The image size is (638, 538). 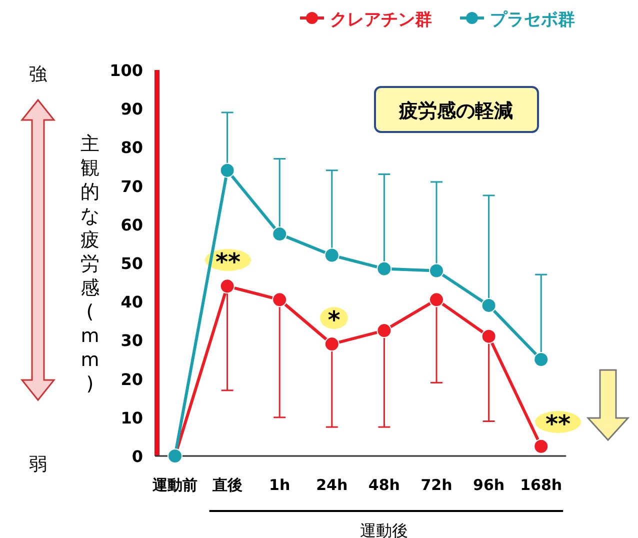 What do you see at coordinates (90, 264) in the screenshot?
I see `text: 主観的な疲労感(mm)` at bounding box center [90, 264].